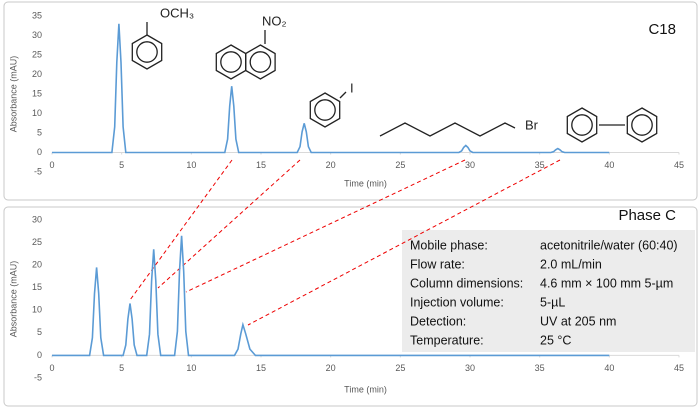 This screenshot has width=700, height=409. I want to click on condition-key: Column dimensions:, so click(466, 283).